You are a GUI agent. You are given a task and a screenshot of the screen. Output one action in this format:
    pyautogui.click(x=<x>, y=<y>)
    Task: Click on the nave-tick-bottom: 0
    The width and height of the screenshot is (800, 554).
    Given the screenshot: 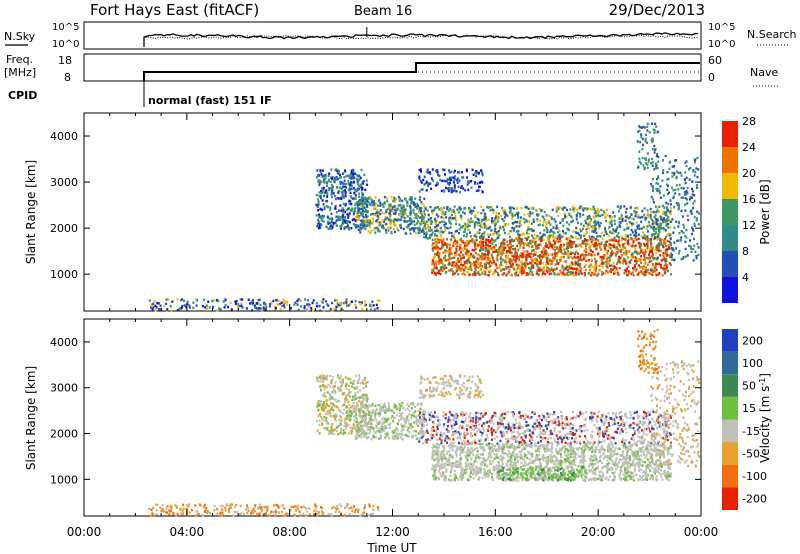 What is the action you would take?
    pyautogui.click(x=711, y=77)
    